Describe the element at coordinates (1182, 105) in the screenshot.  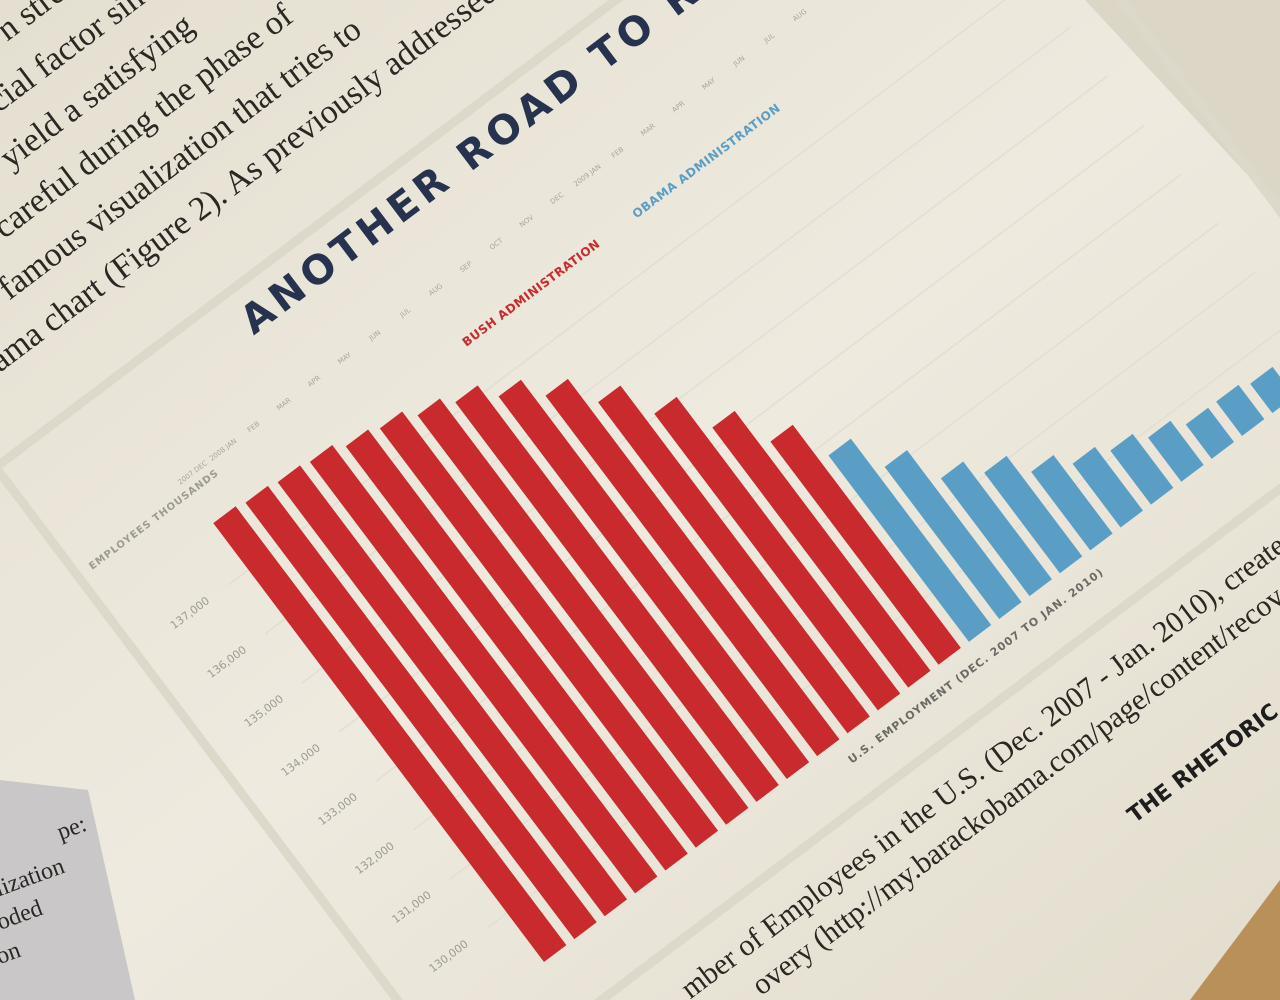
I see `page-edge` at that location.